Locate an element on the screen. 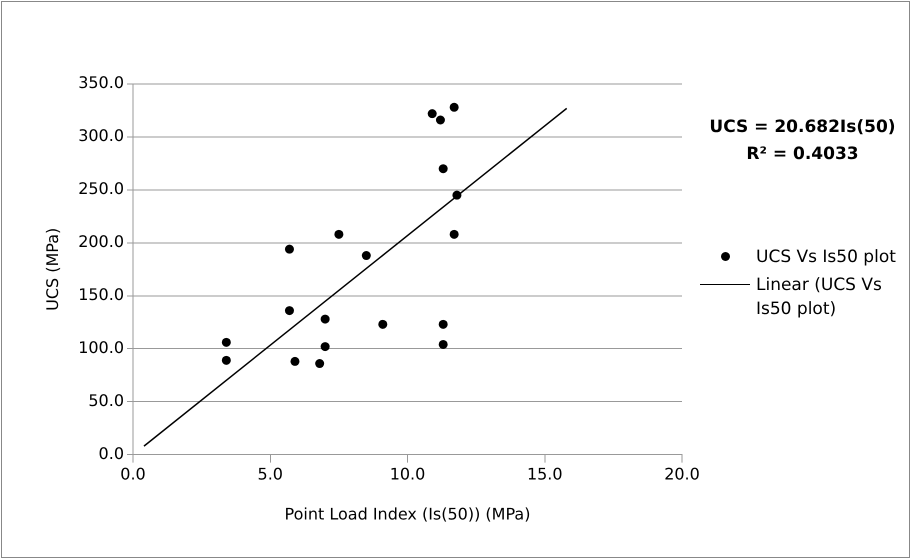 This screenshot has height=559, width=911. x-tick-label: 20.0 is located at coordinates (682, 474).